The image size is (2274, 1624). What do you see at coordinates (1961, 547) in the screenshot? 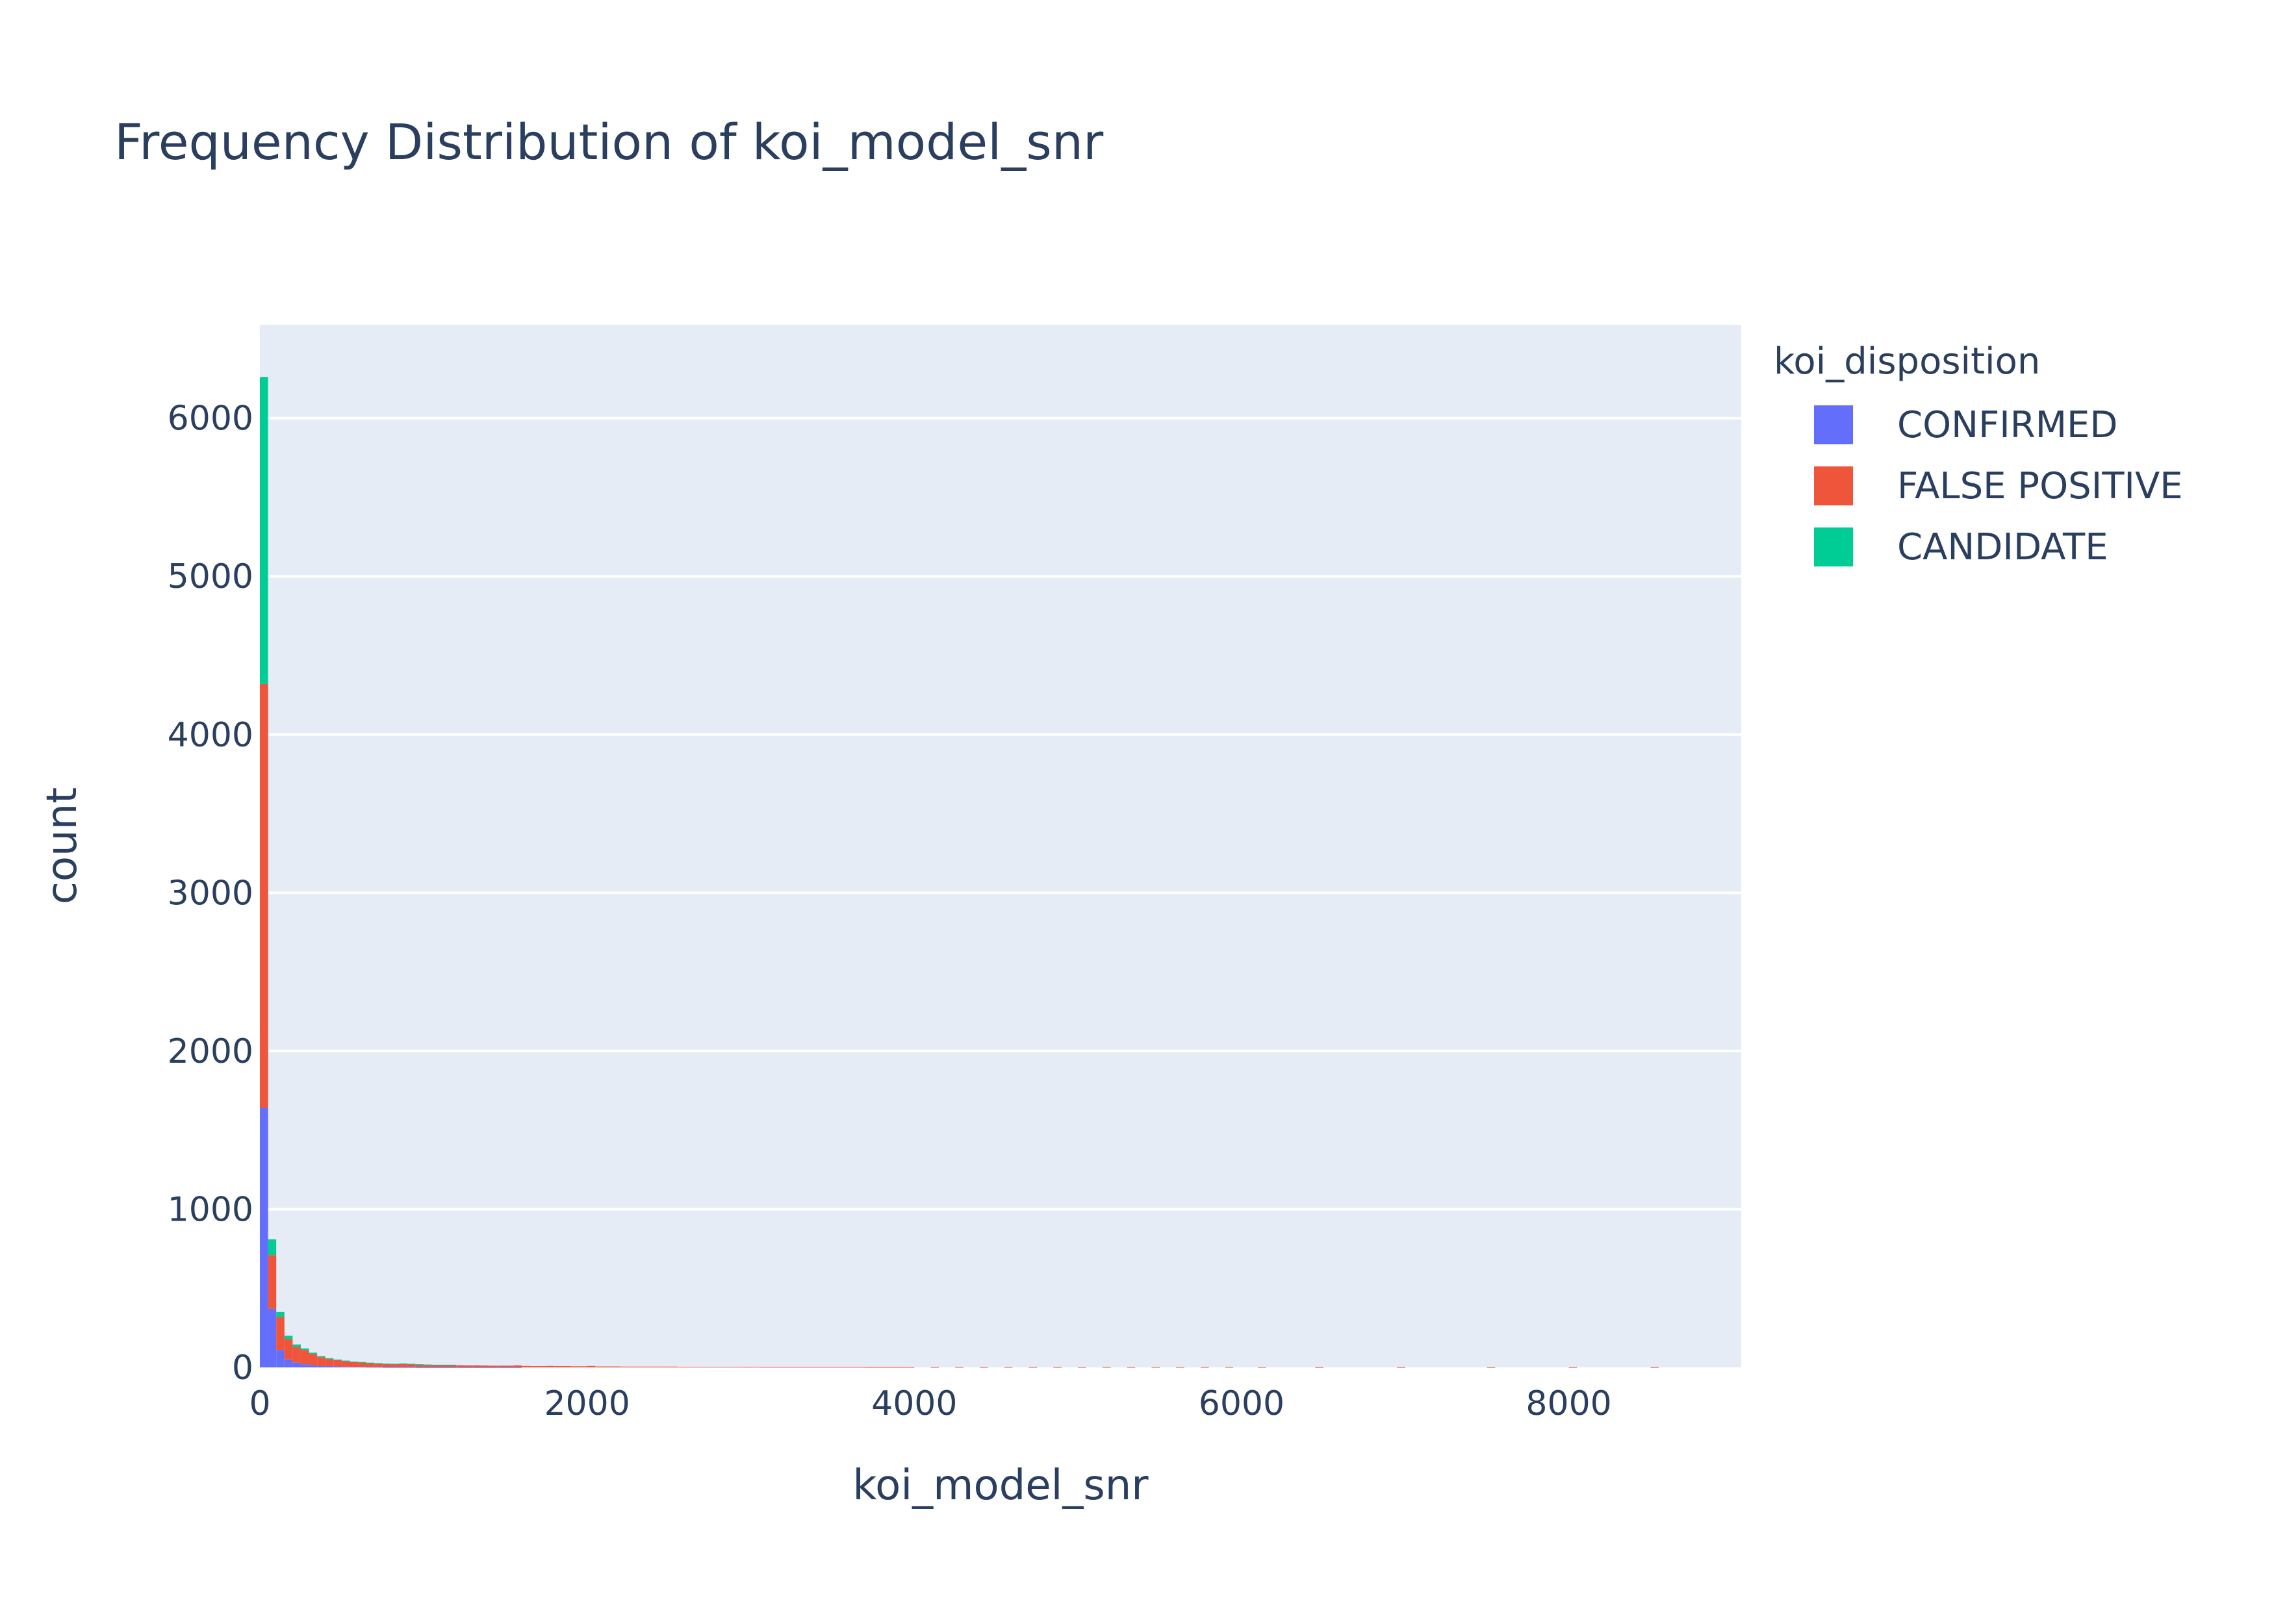
I see `legend-item-candidate: CANDIDATE` at bounding box center [1961, 547].